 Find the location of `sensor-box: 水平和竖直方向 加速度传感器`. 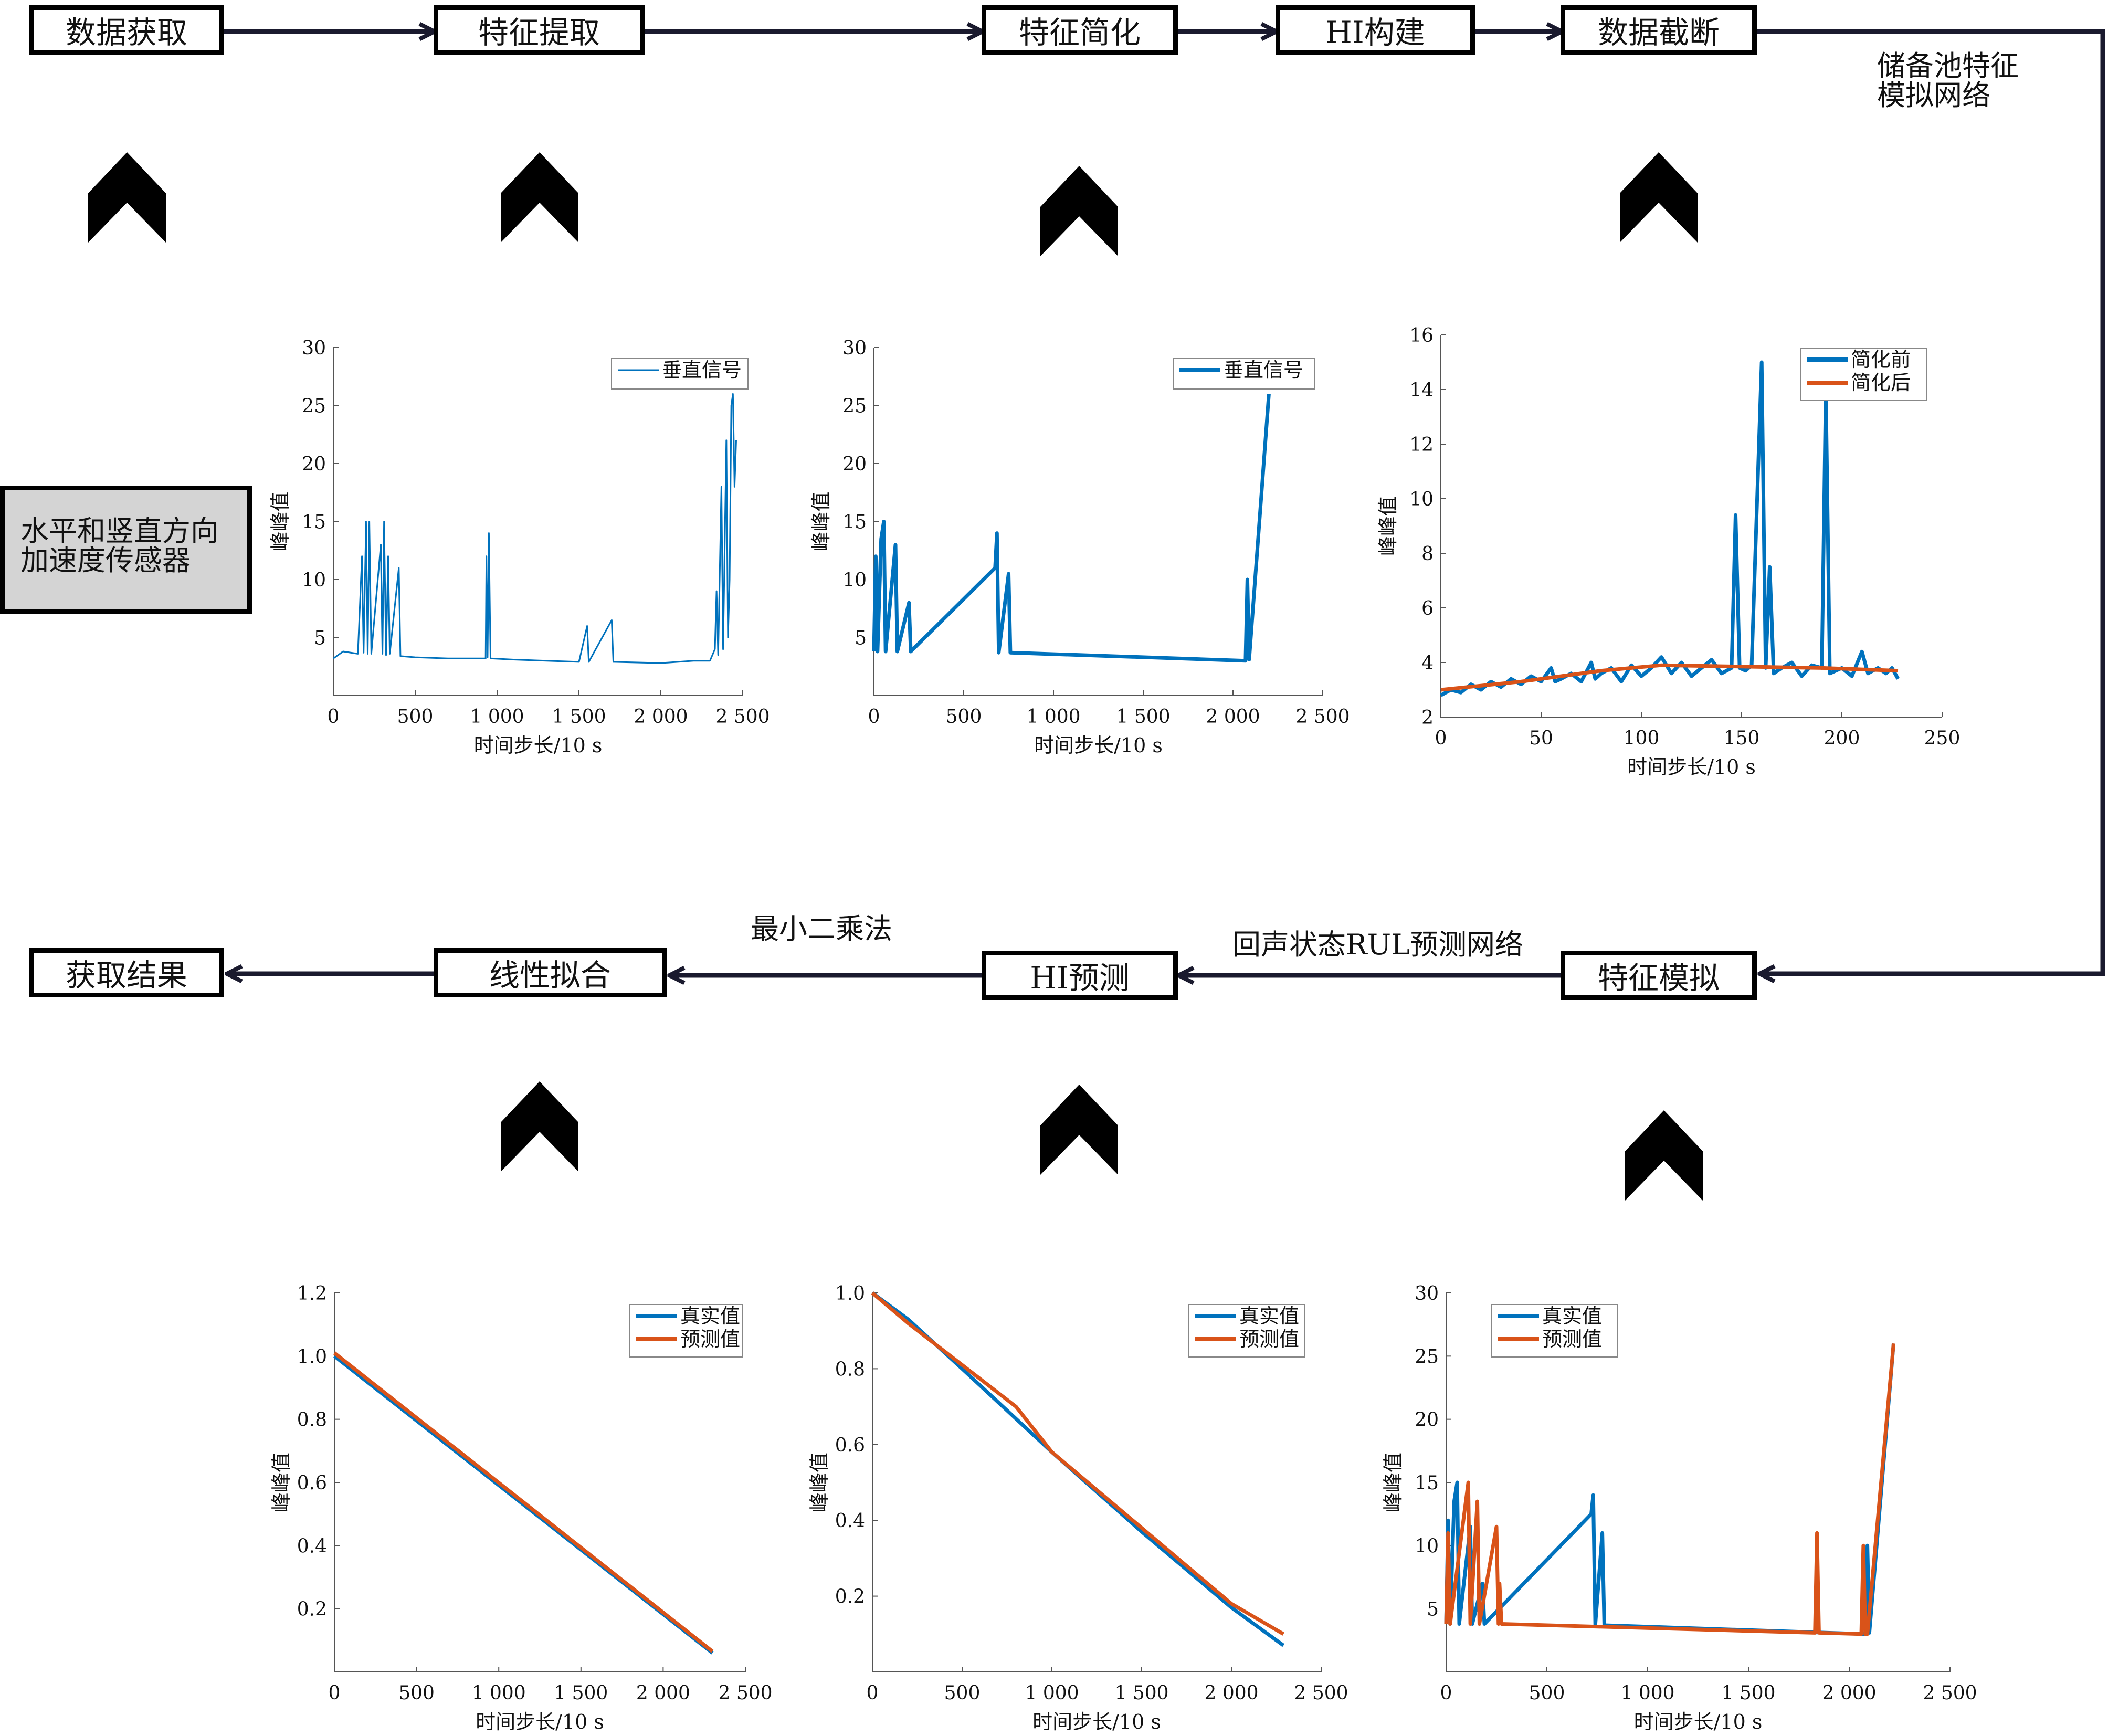

sensor-box: 水平和竖直方向 加速度传感器 is located at coordinates (126, 550).